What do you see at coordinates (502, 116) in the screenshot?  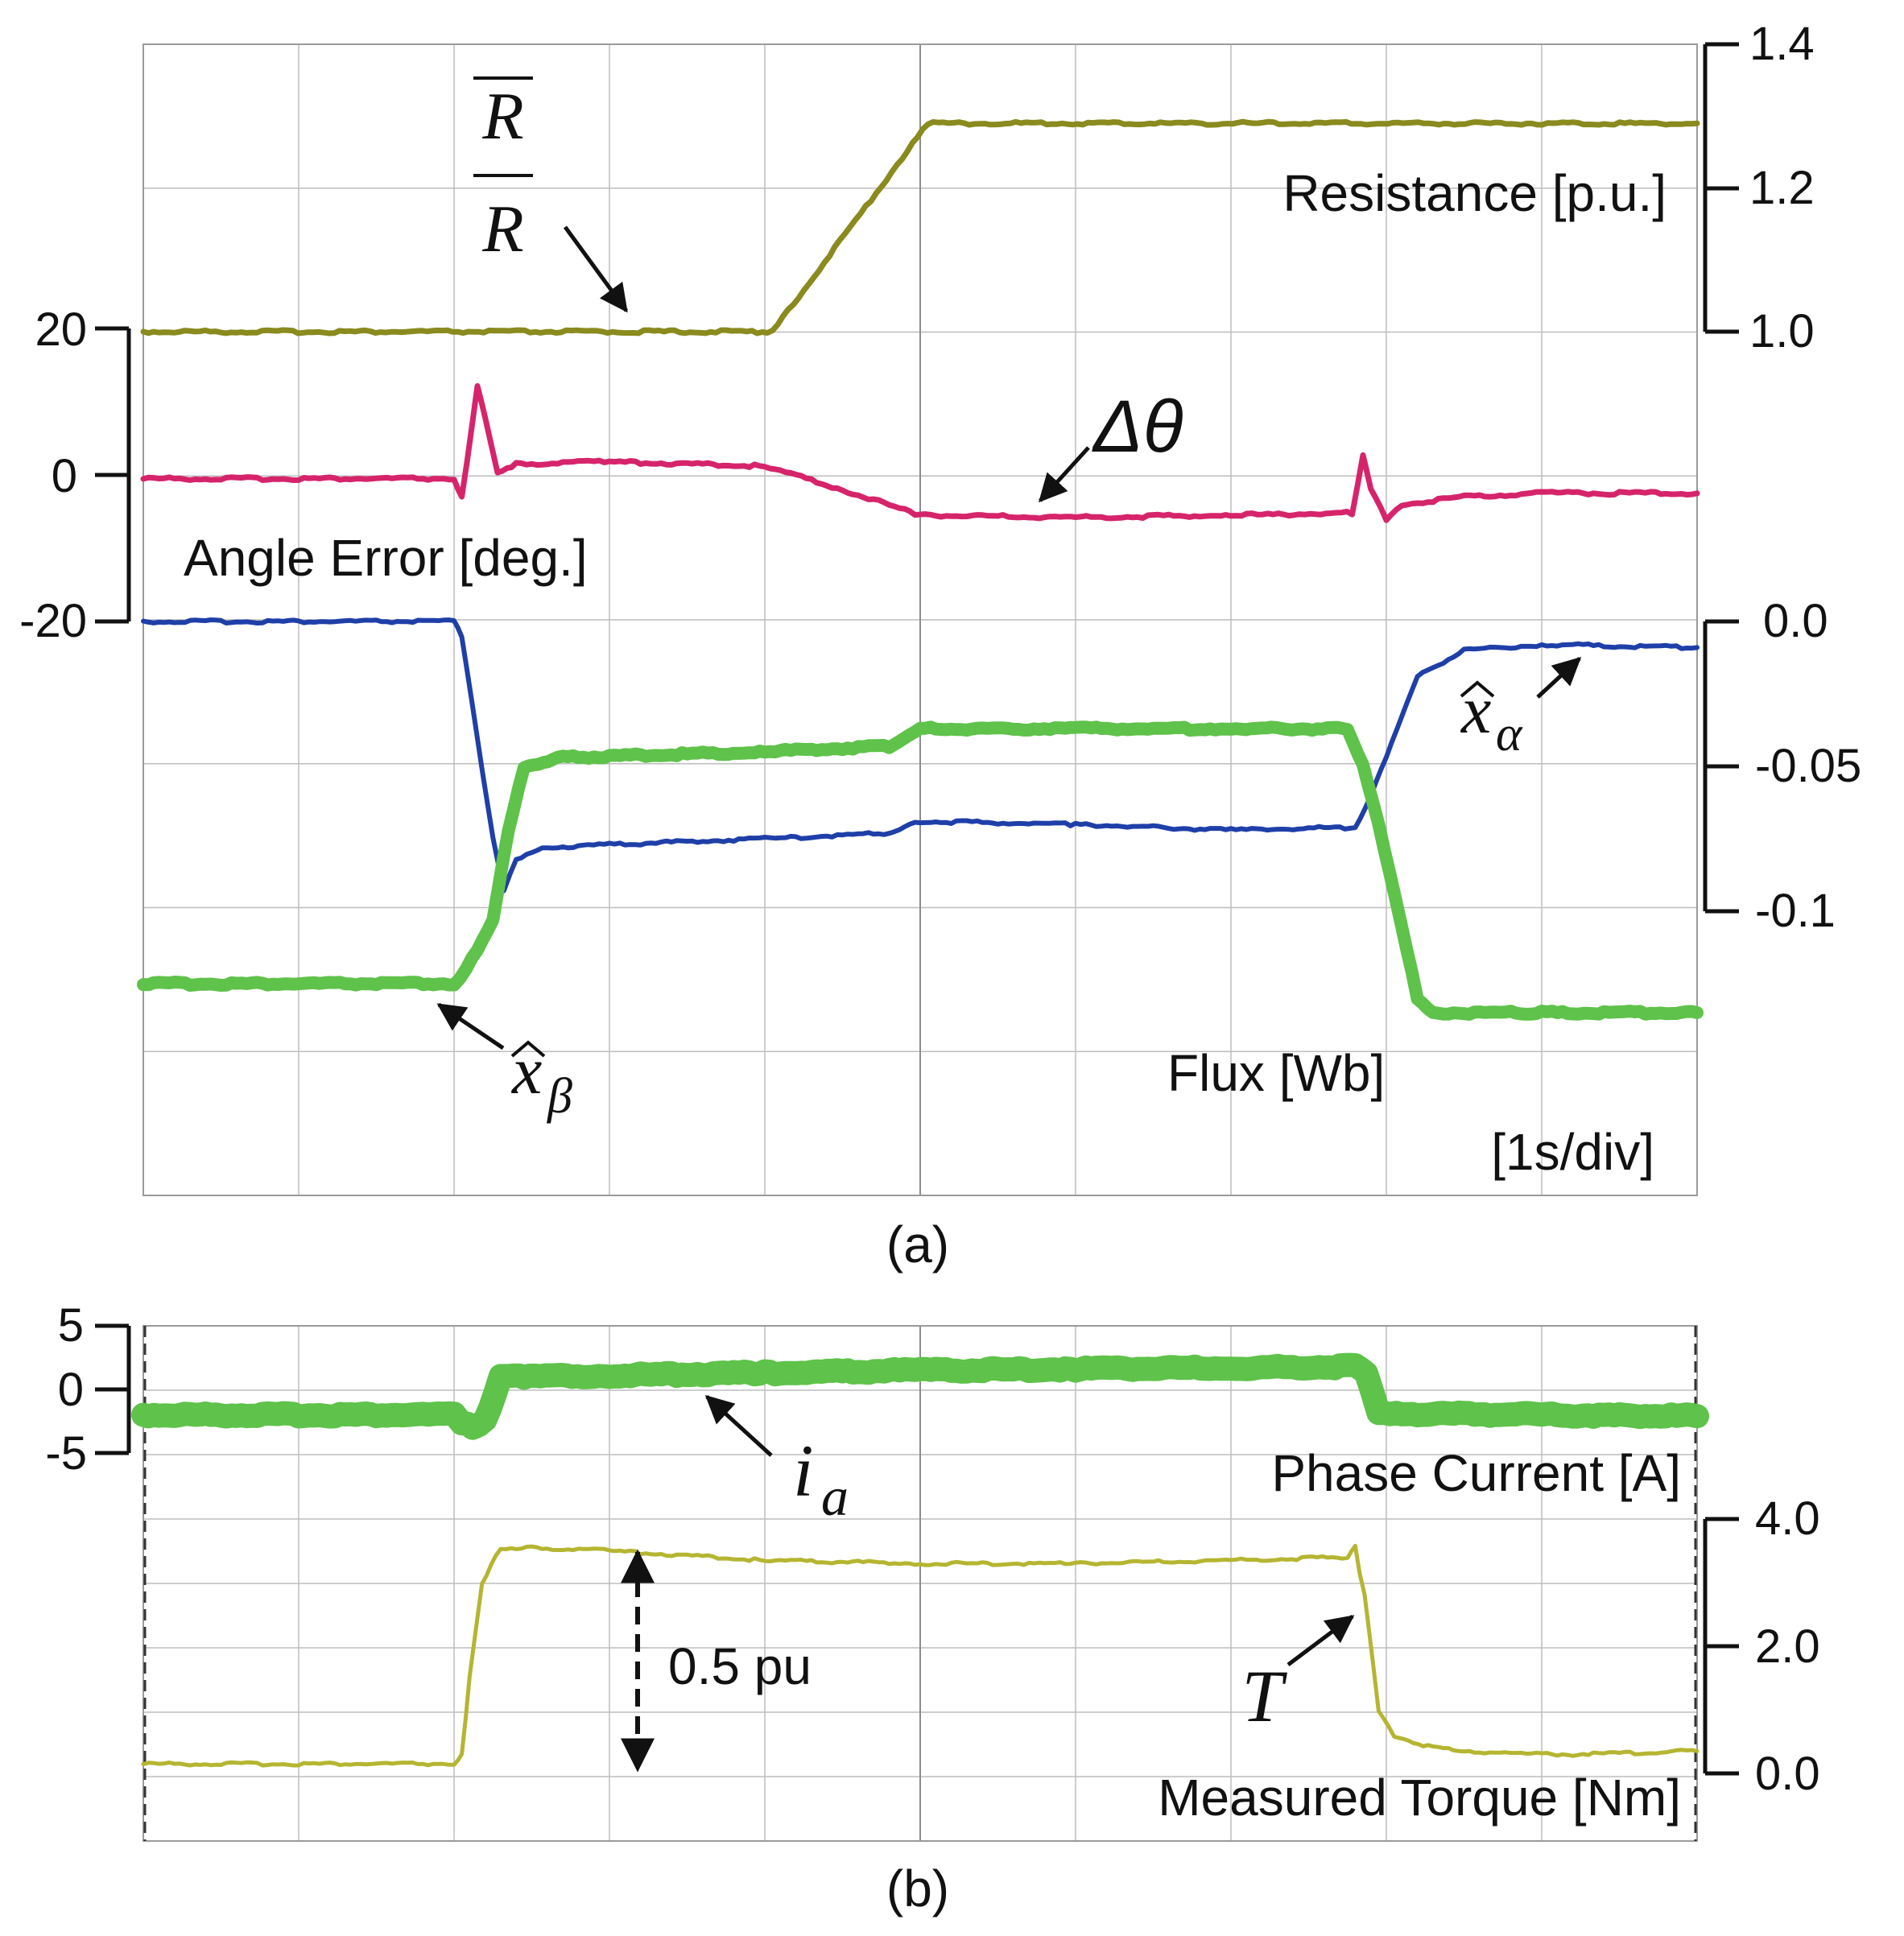 I see `r-bar-symbol: R` at bounding box center [502, 116].